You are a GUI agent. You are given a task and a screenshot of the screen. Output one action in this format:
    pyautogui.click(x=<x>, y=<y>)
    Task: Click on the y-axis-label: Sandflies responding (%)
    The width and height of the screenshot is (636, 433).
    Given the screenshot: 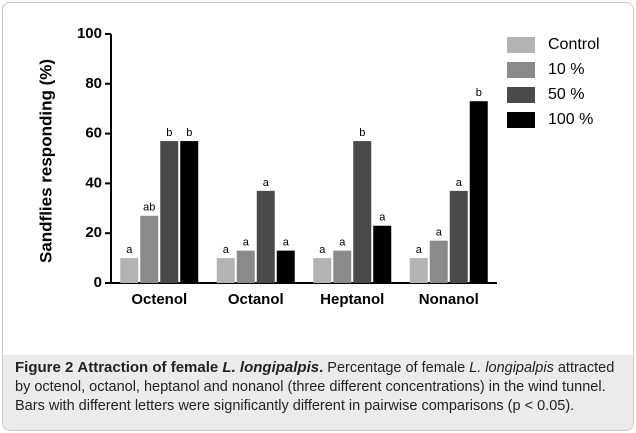 What is the action you would take?
    pyautogui.click(x=45, y=161)
    